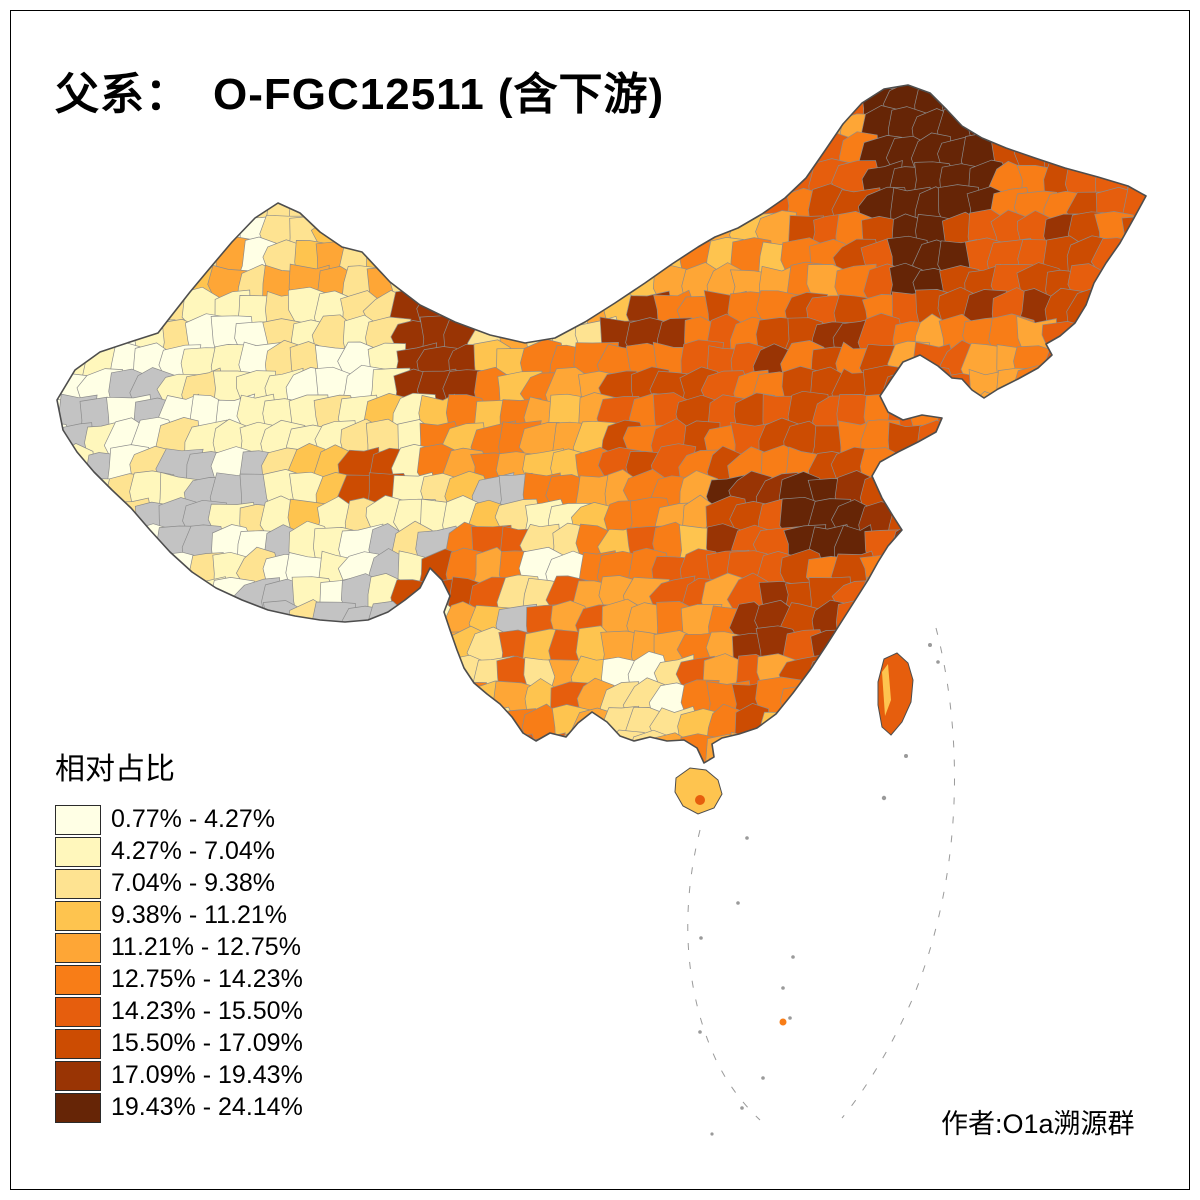  I want to click on legend-label: 0.77% - 4.27%, so click(193, 819).